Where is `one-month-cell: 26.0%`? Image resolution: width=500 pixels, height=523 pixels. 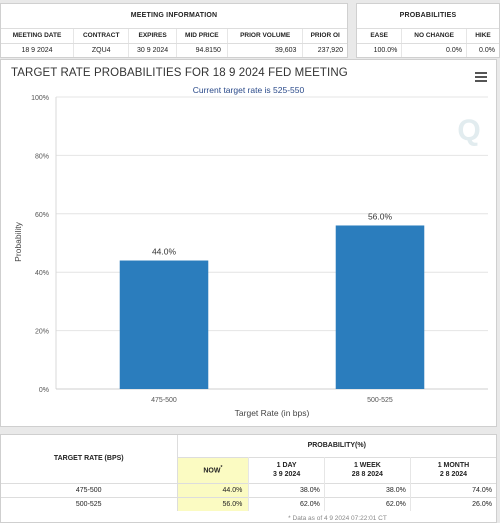
one-month-cell: 26.0% is located at coordinates (453, 503).